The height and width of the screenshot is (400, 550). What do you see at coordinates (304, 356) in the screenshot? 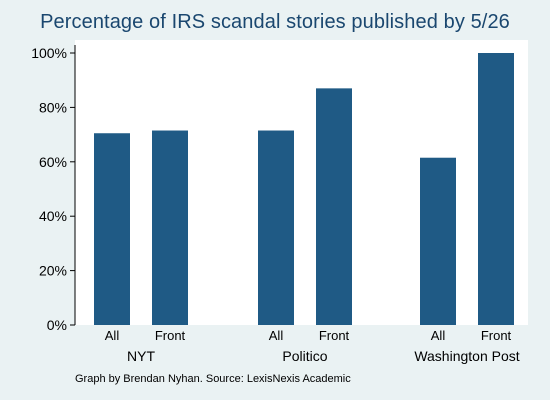
I see `x-group-label: Politico` at bounding box center [304, 356].